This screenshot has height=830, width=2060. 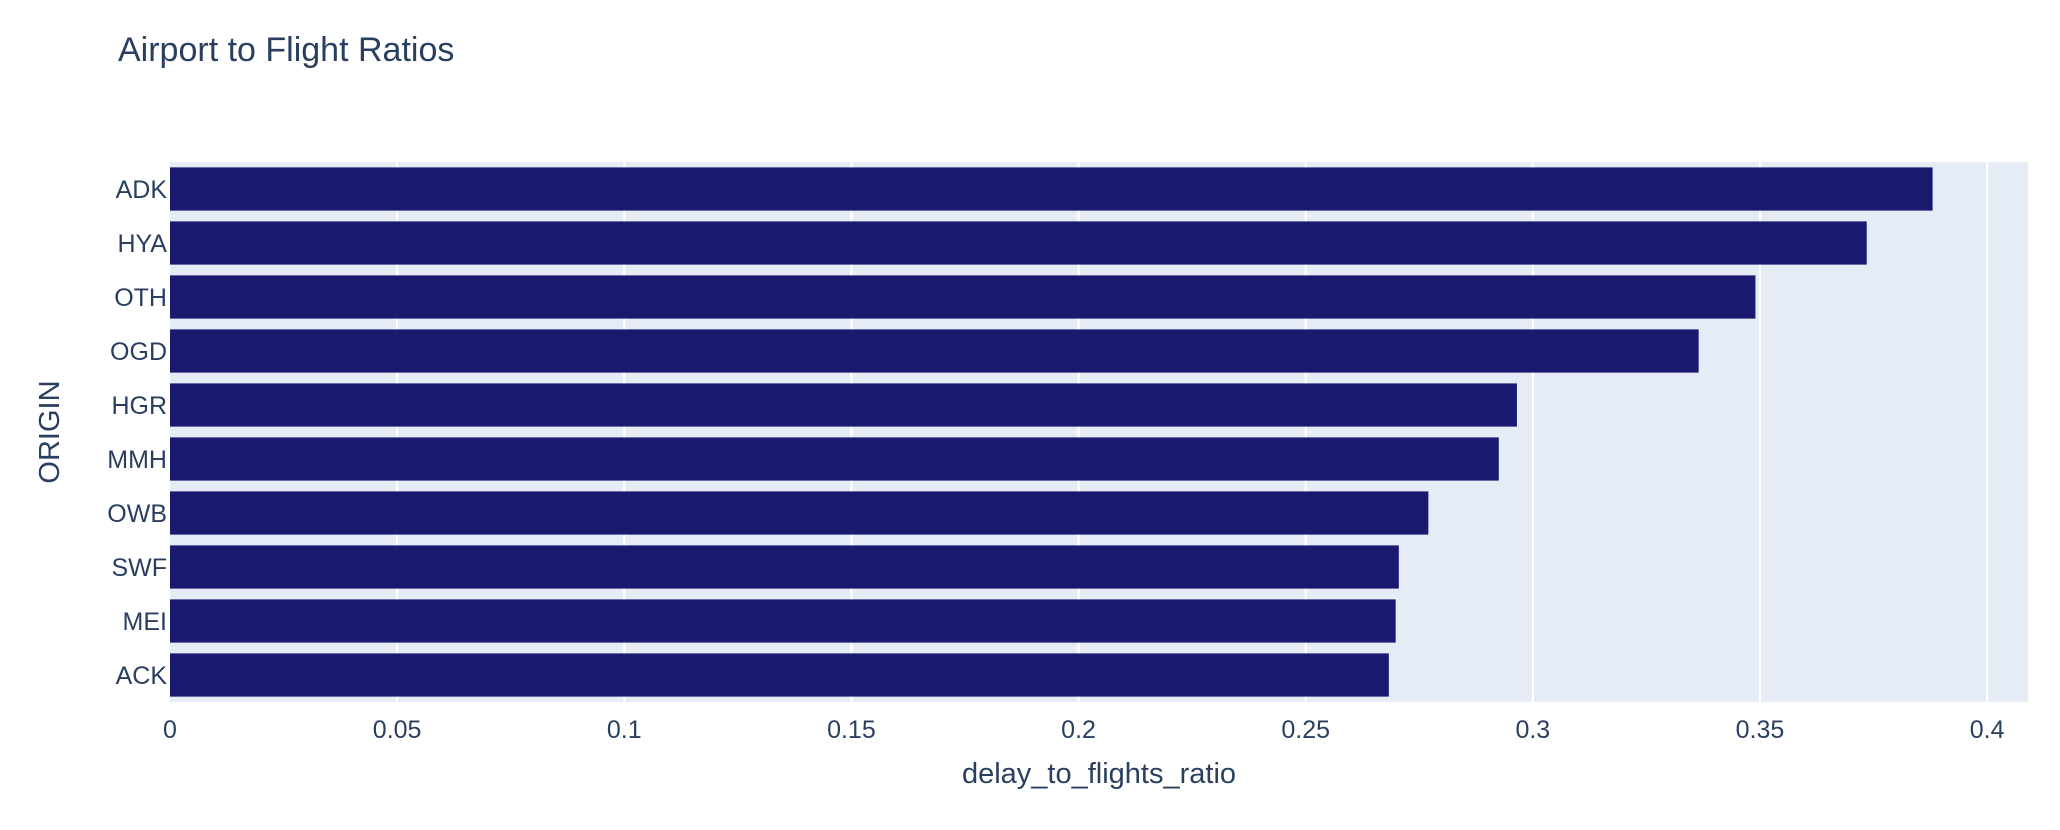 What do you see at coordinates (843, 405) in the screenshot?
I see `bar-hgr` at bounding box center [843, 405].